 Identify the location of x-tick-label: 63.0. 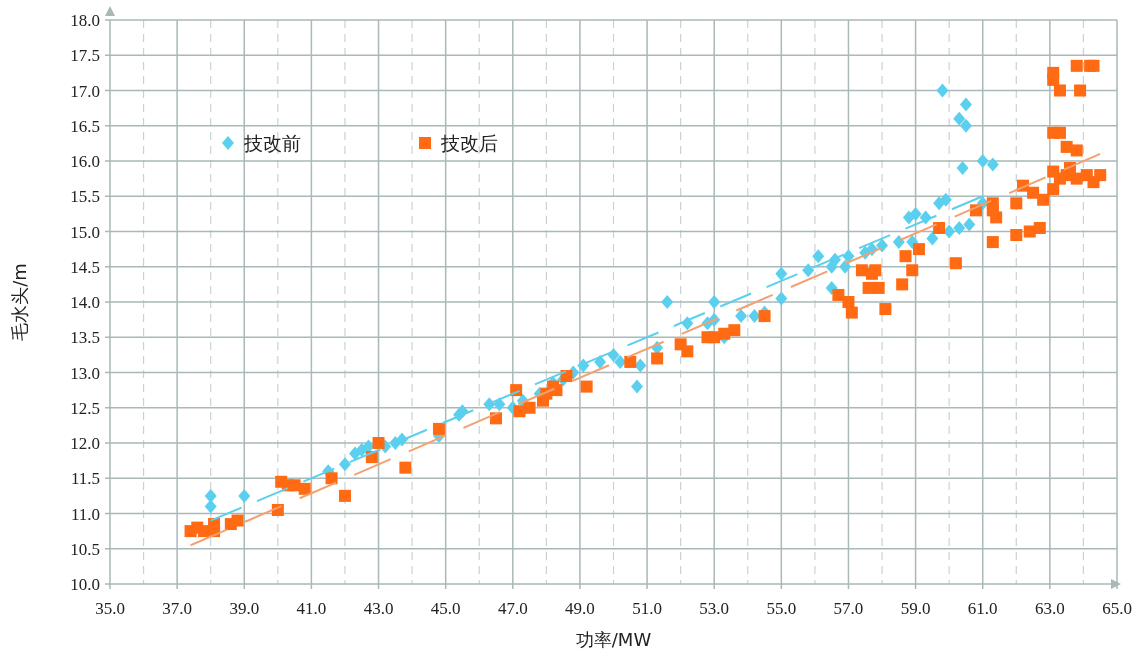
(1049, 608).